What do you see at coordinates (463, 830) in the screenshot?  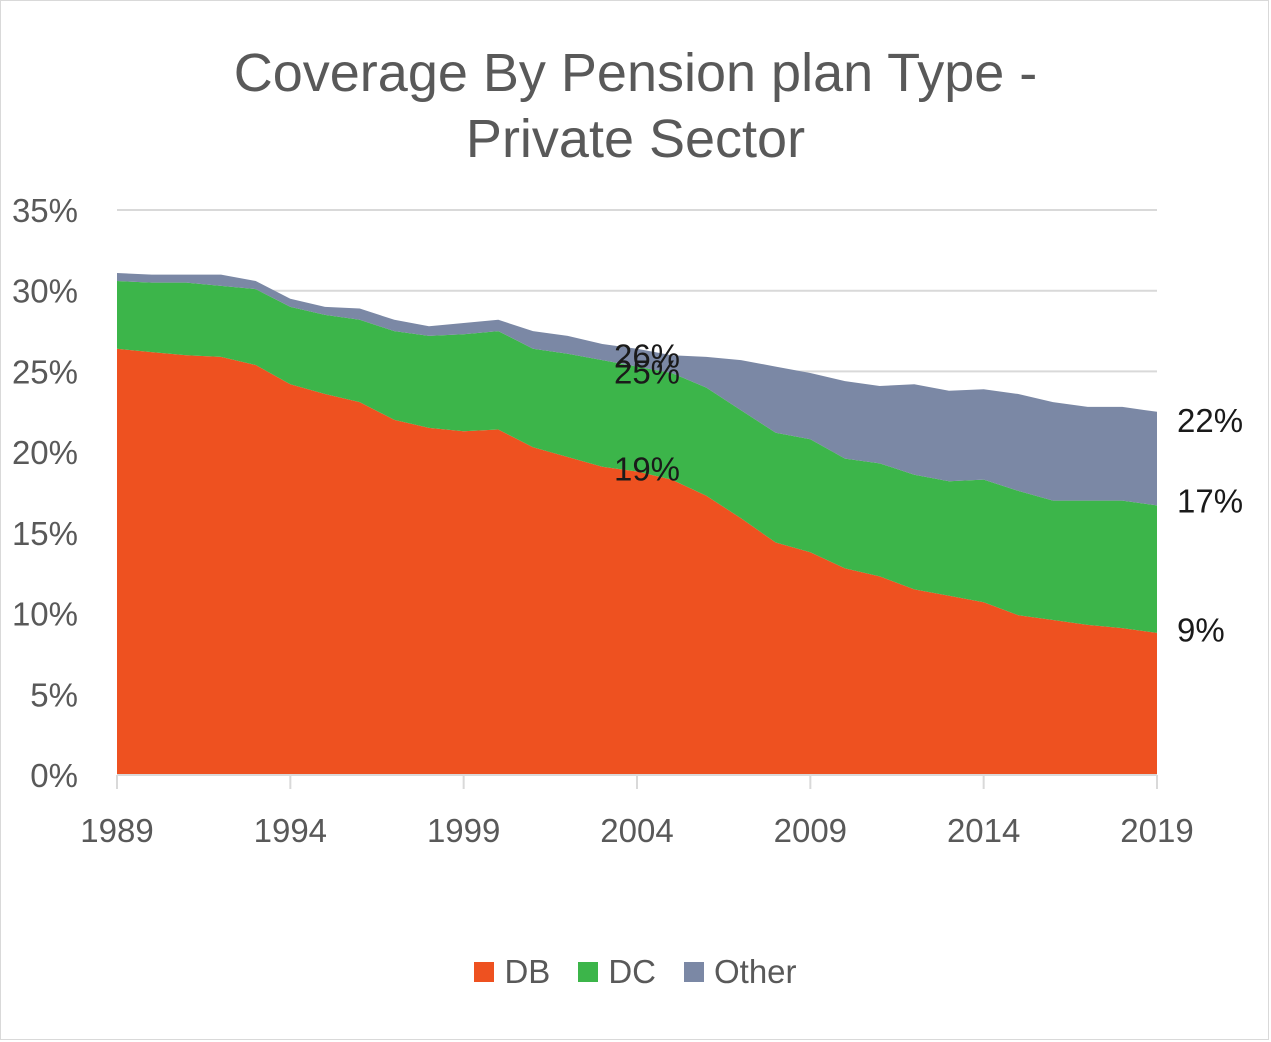 I see `x-tick-label: 1999` at bounding box center [463, 830].